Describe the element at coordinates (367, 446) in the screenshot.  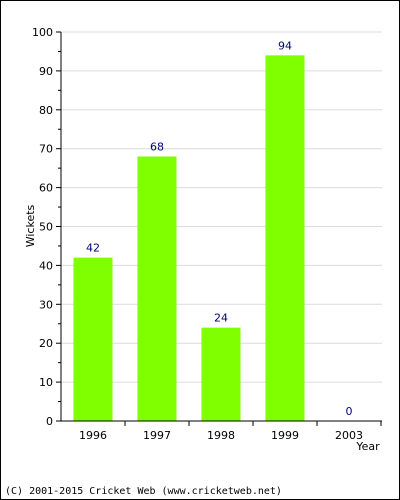
I see `x-axis-title: Year` at that location.